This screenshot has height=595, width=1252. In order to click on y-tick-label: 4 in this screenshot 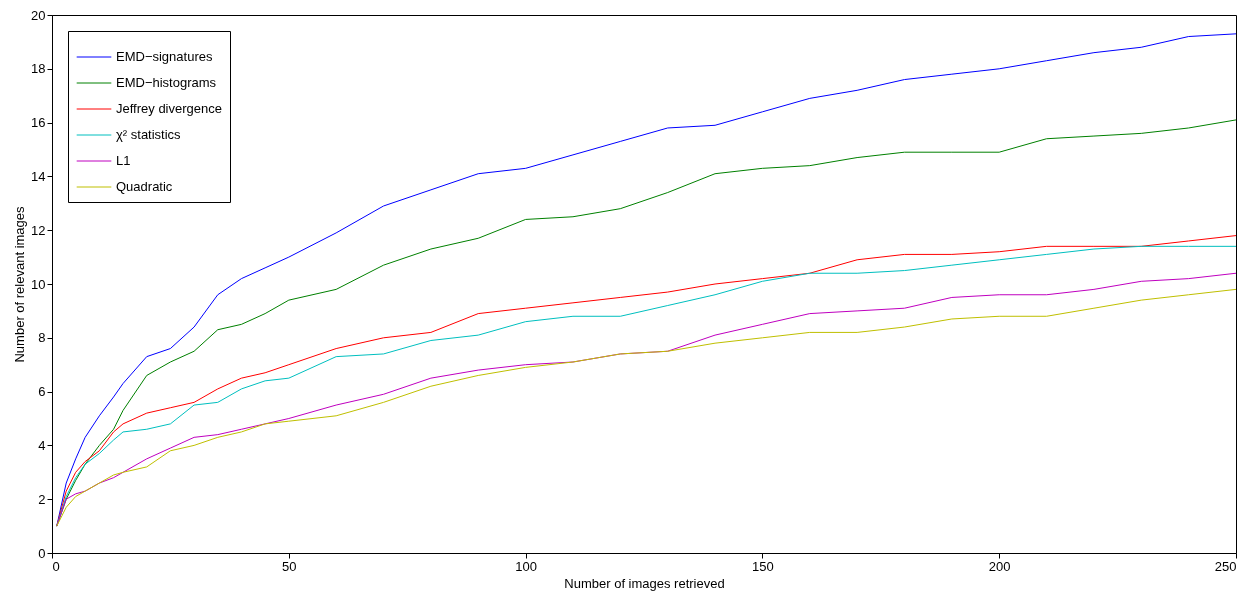, I will do `click(42, 445)`.